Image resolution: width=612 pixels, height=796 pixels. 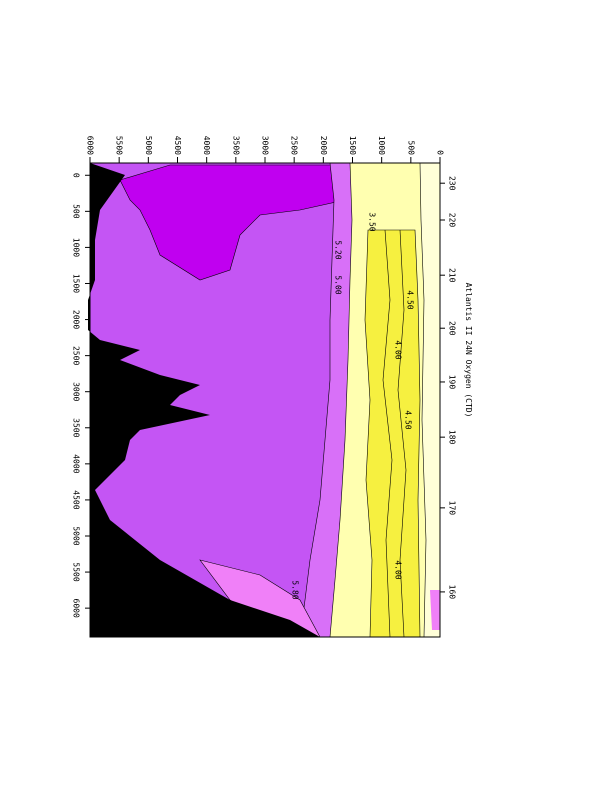 I want to click on x-tick-label: 6000, so click(x=76, y=608).